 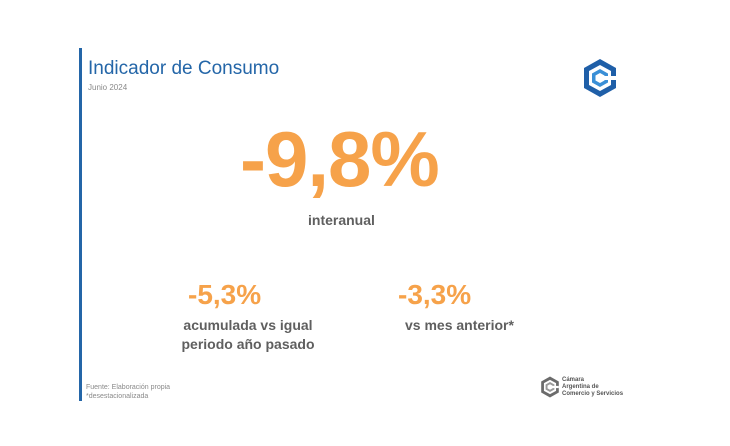 I want to click on logo-text-line1: Cámara, so click(x=573, y=380).